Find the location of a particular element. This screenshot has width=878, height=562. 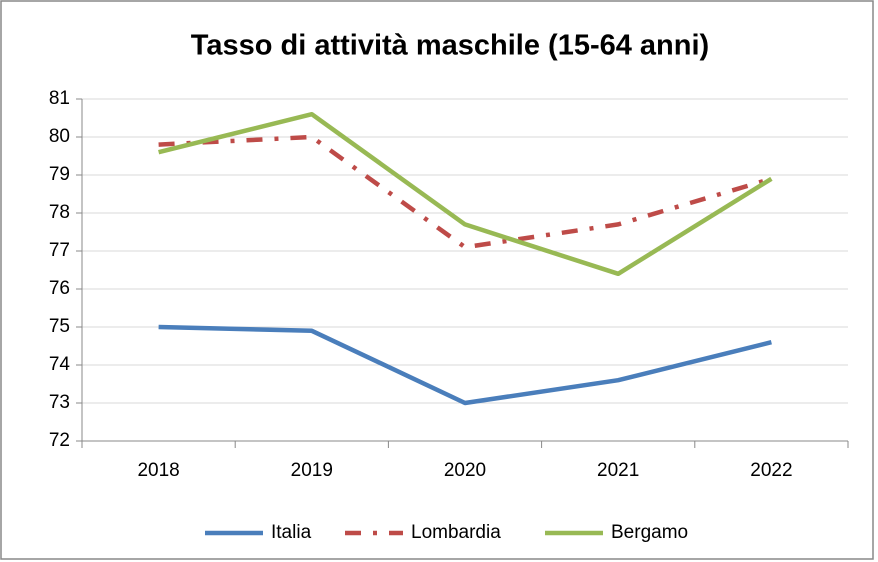

y-tick-label: 77 is located at coordinates (59, 250).